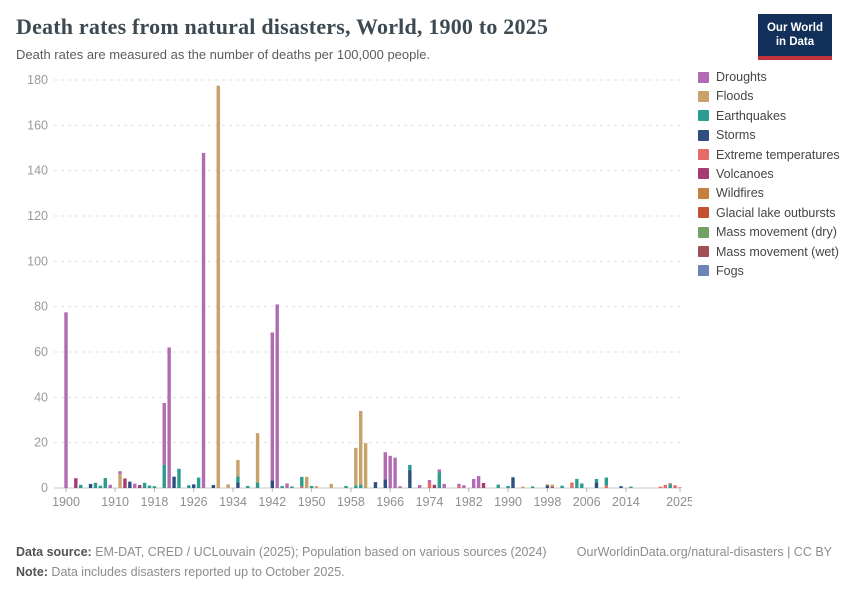  Describe the element at coordinates (105, 483) in the screenshot. I see `bar-1908-earthquakes` at that location.